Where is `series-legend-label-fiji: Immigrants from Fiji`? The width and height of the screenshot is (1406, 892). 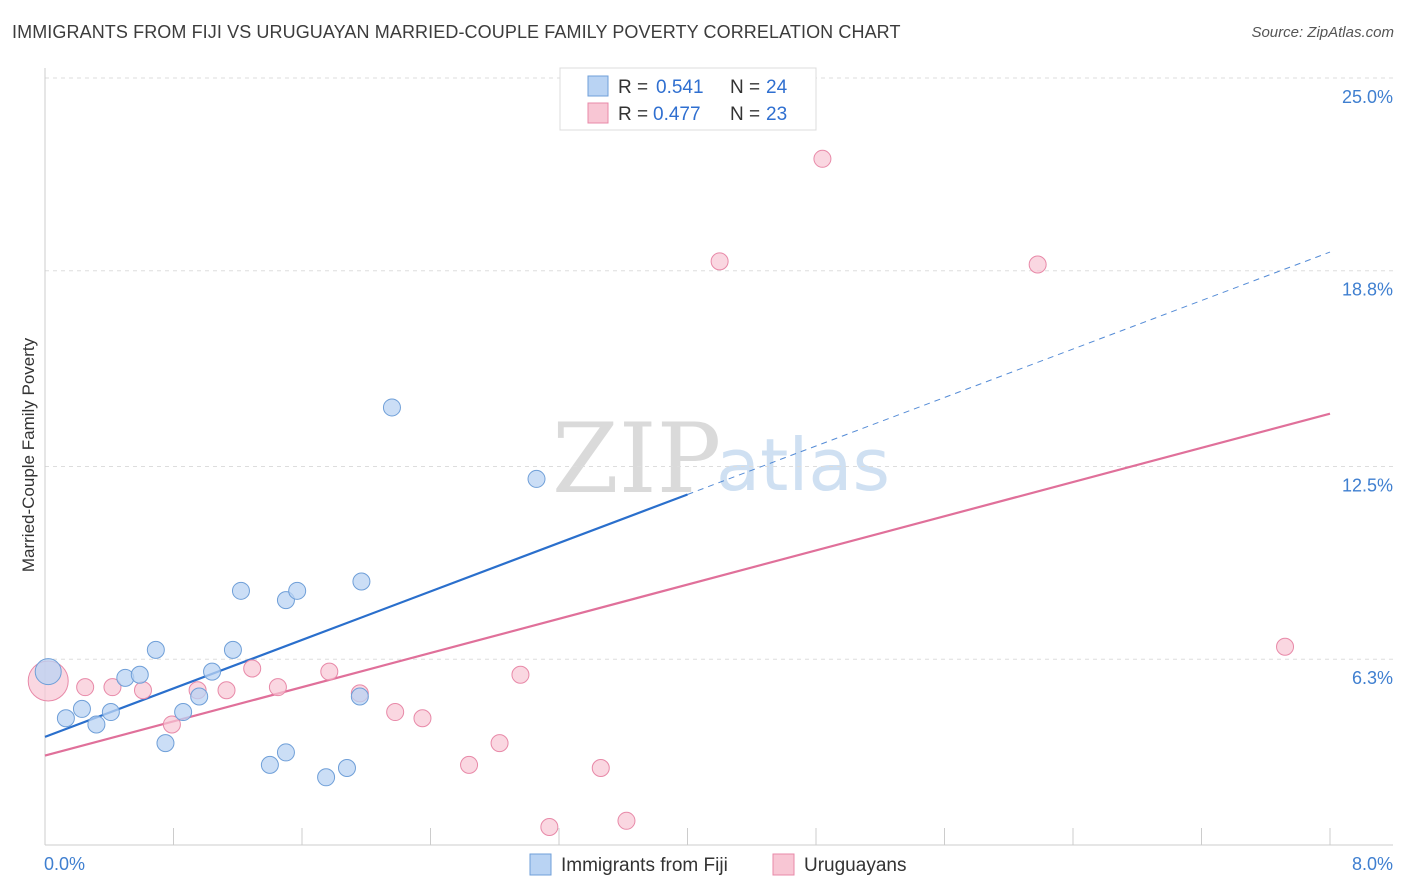
series-legend-label-fiji: Immigrants from Fiji is located at coordinates (644, 865).